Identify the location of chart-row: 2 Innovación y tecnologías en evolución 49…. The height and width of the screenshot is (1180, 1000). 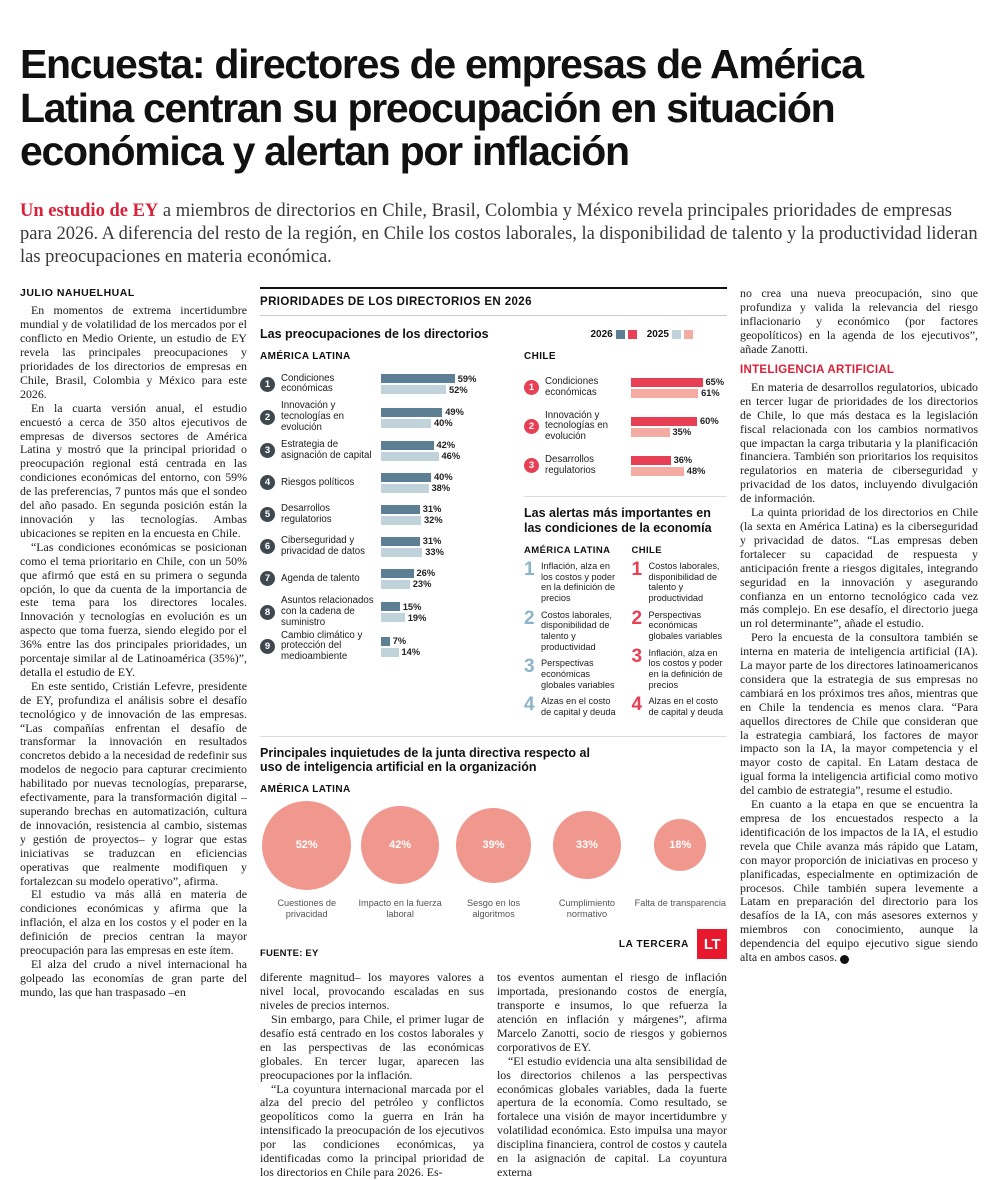
(383, 417).